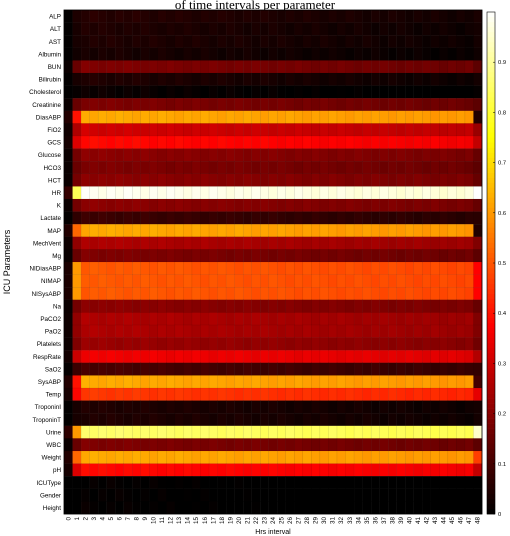 This screenshot has width=510, height=536. What do you see at coordinates (213, 521) in the screenshot?
I see `x-tick-label: 17` at bounding box center [213, 521].